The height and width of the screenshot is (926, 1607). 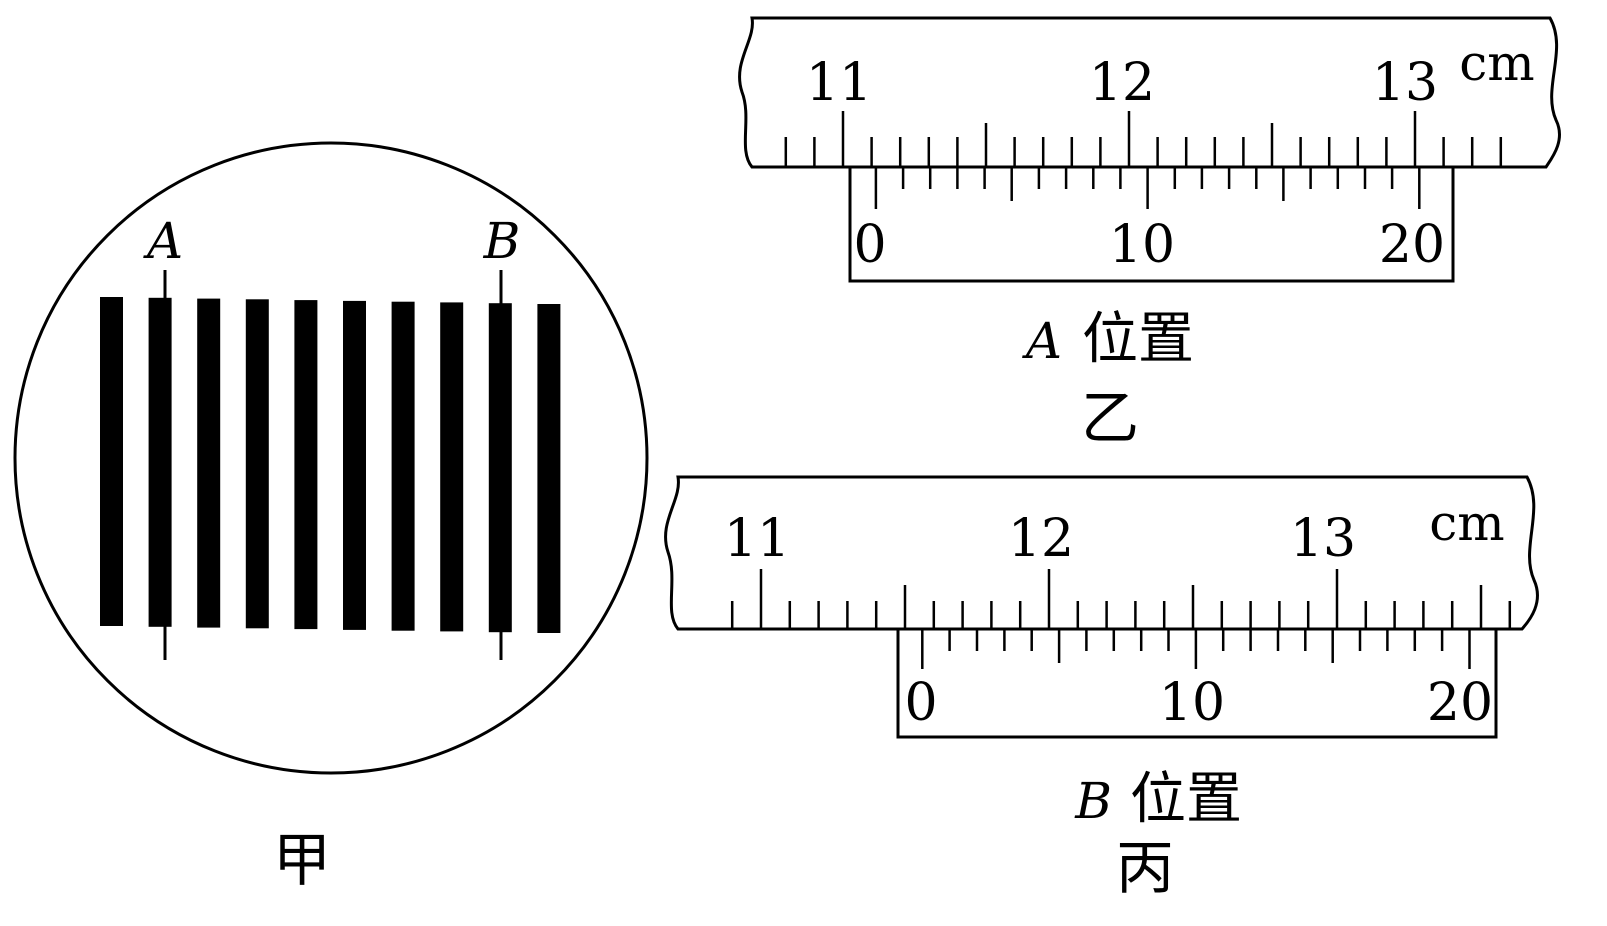 What do you see at coordinates (1093, 801) in the screenshot?
I see `position-letter-b: B` at bounding box center [1093, 801].